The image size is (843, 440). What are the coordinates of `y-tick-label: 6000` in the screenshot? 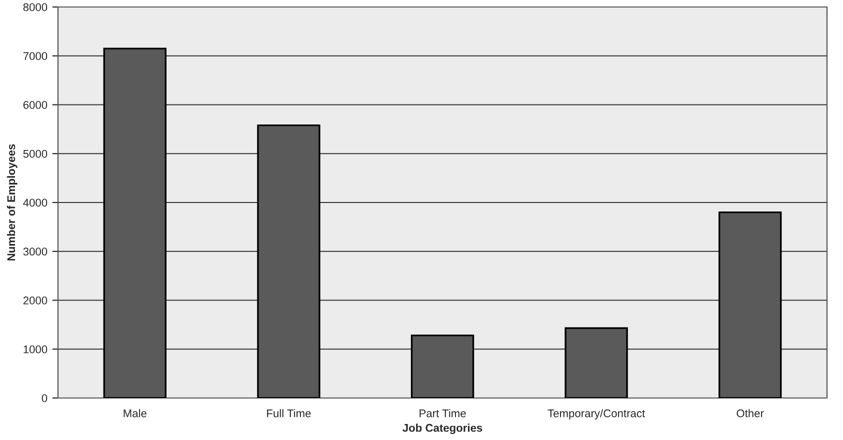 It's located at (35, 105).